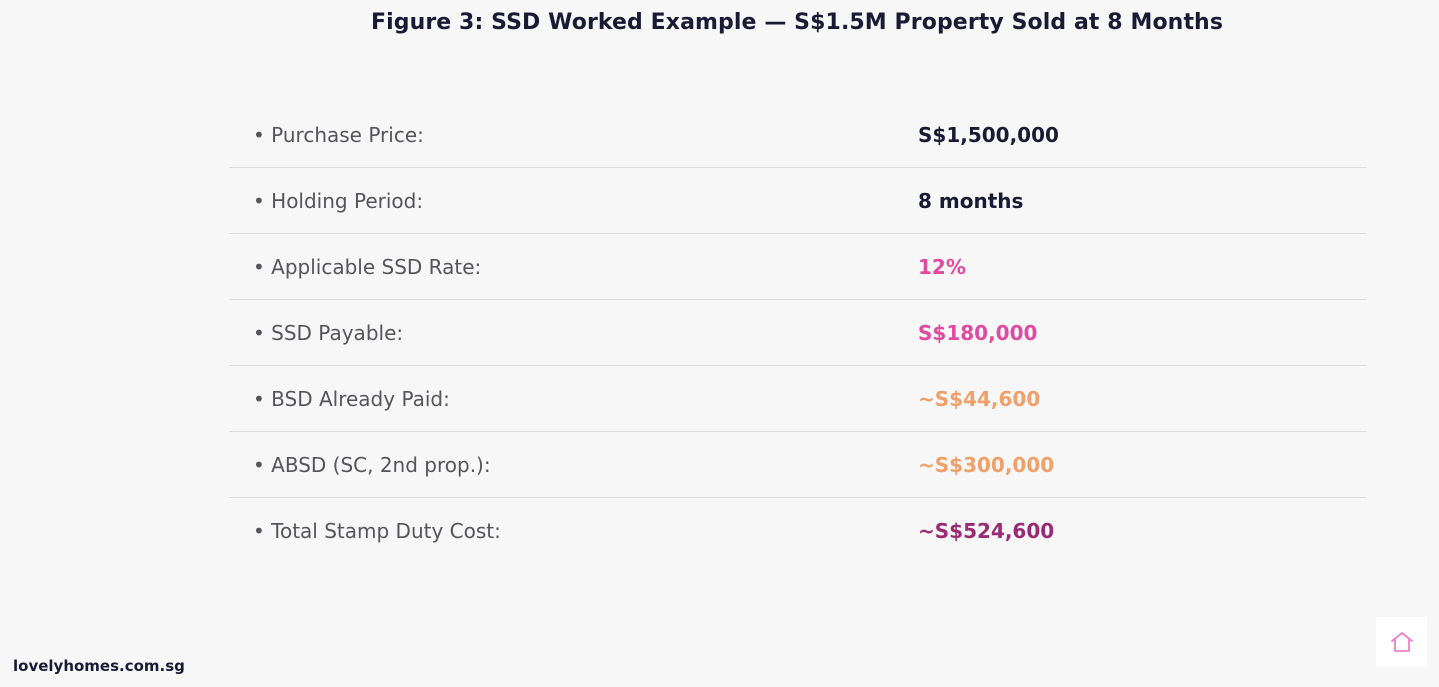 This screenshot has height=687, width=1439. What do you see at coordinates (338, 200) in the screenshot?
I see `row-label: • Holding Period:` at bounding box center [338, 200].